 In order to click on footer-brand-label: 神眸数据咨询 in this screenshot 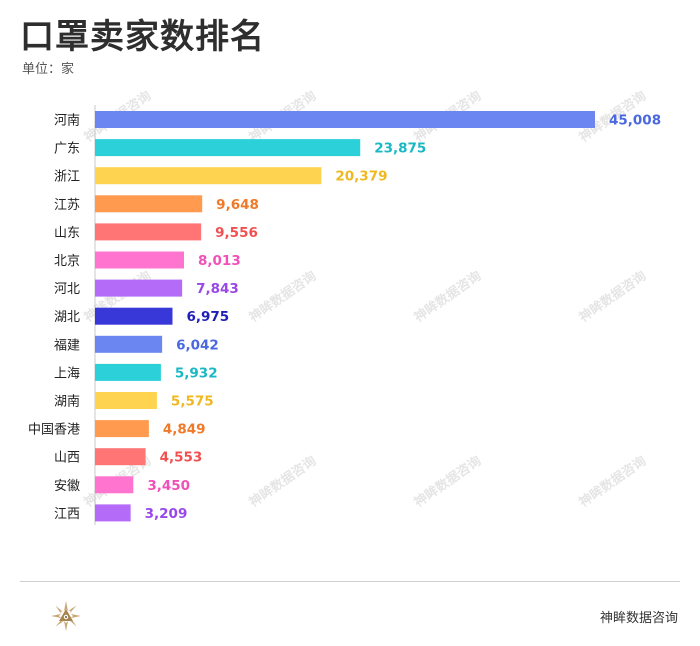, I will do `click(638, 618)`.